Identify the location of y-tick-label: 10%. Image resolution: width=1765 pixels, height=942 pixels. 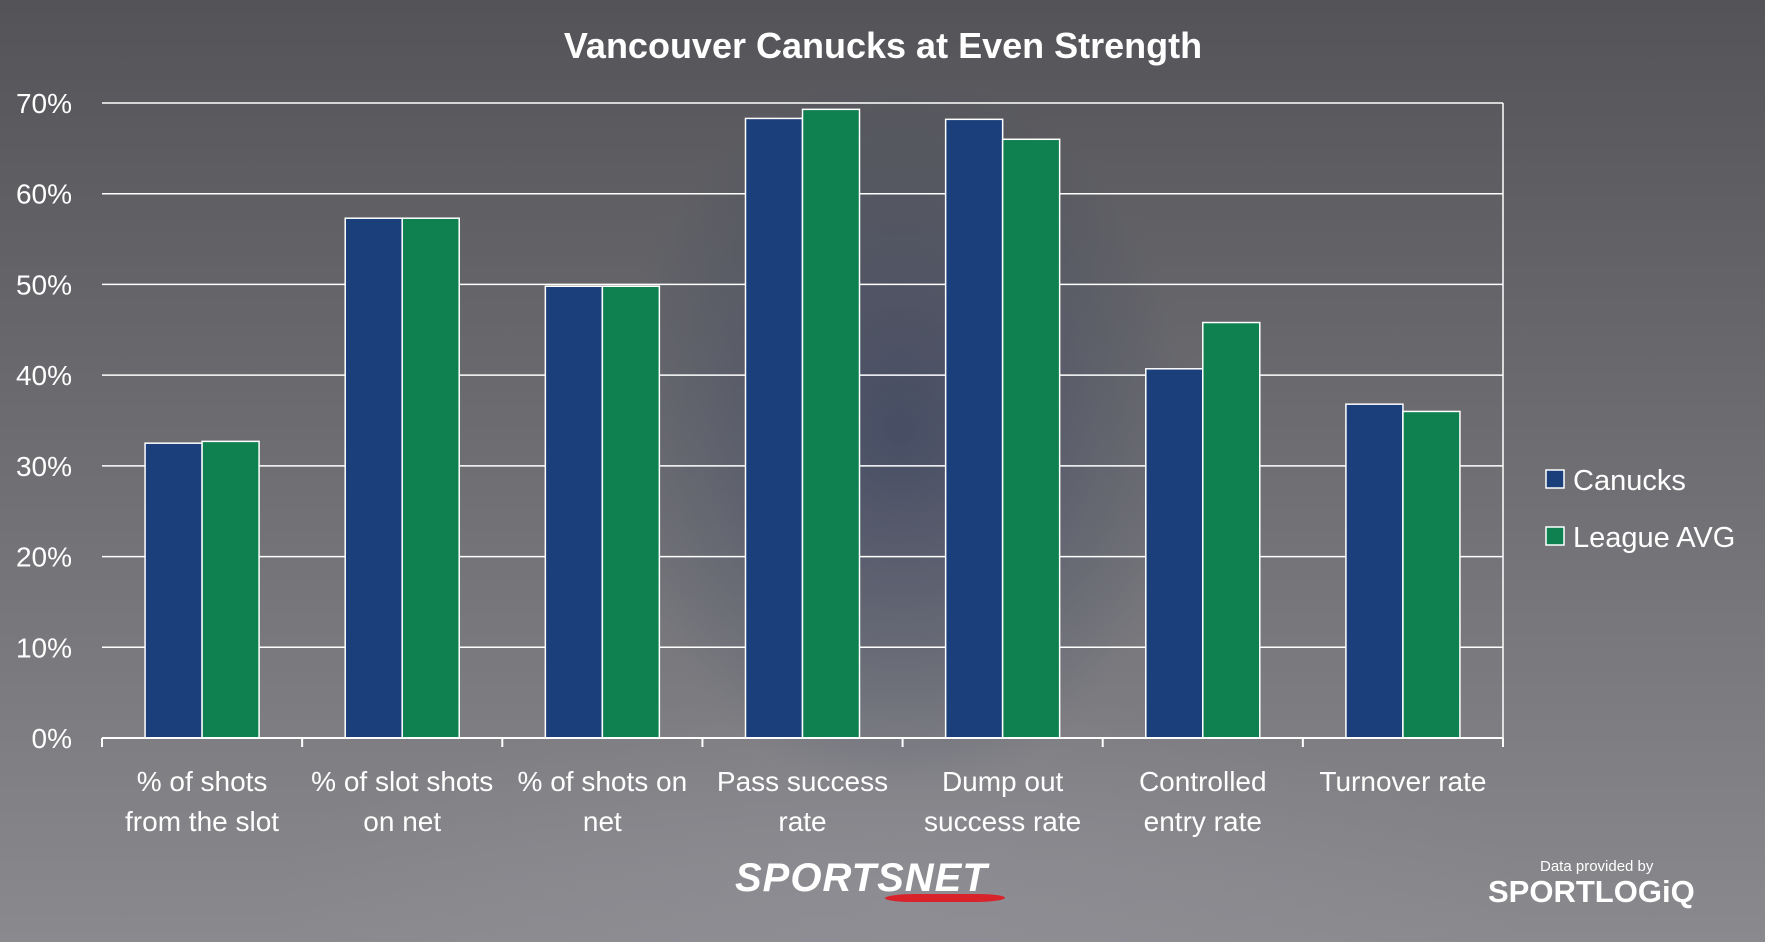
(44, 647).